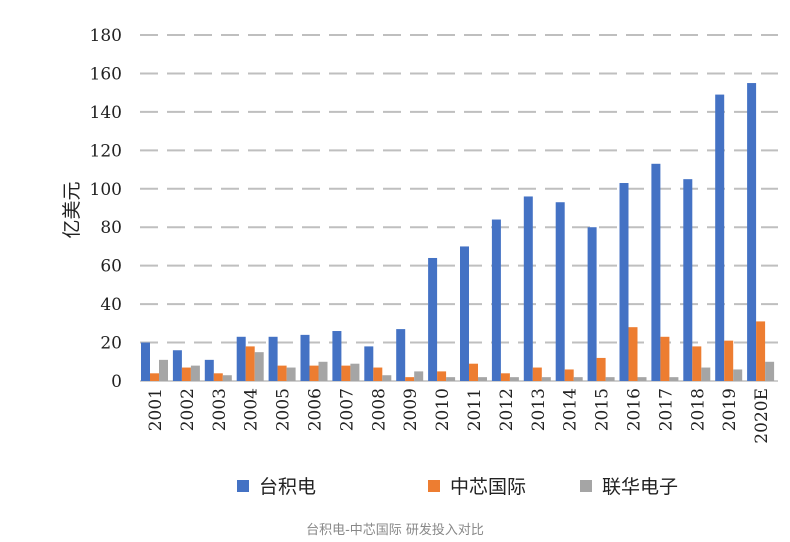 The height and width of the screenshot is (542, 790). What do you see at coordinates (443, 409) in the screenshot?
I see `x-tick-label: 2010` at bounding box center [443, 409].